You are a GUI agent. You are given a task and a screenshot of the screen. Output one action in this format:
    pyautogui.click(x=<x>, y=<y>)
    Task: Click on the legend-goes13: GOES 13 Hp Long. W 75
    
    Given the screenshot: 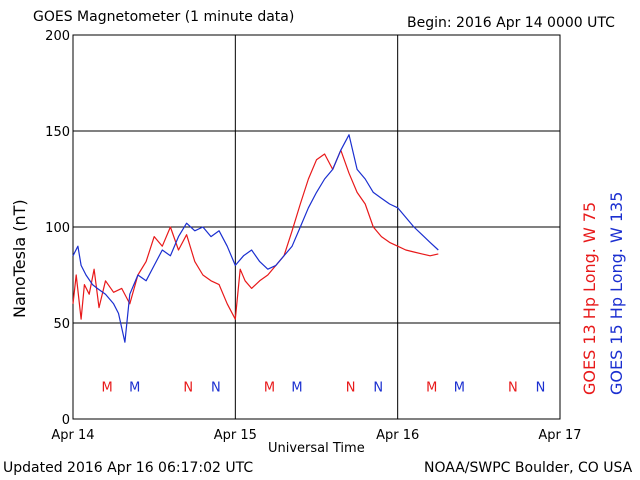 What is the action you would take?
    pyautogui.click(x=589, y=298)
    